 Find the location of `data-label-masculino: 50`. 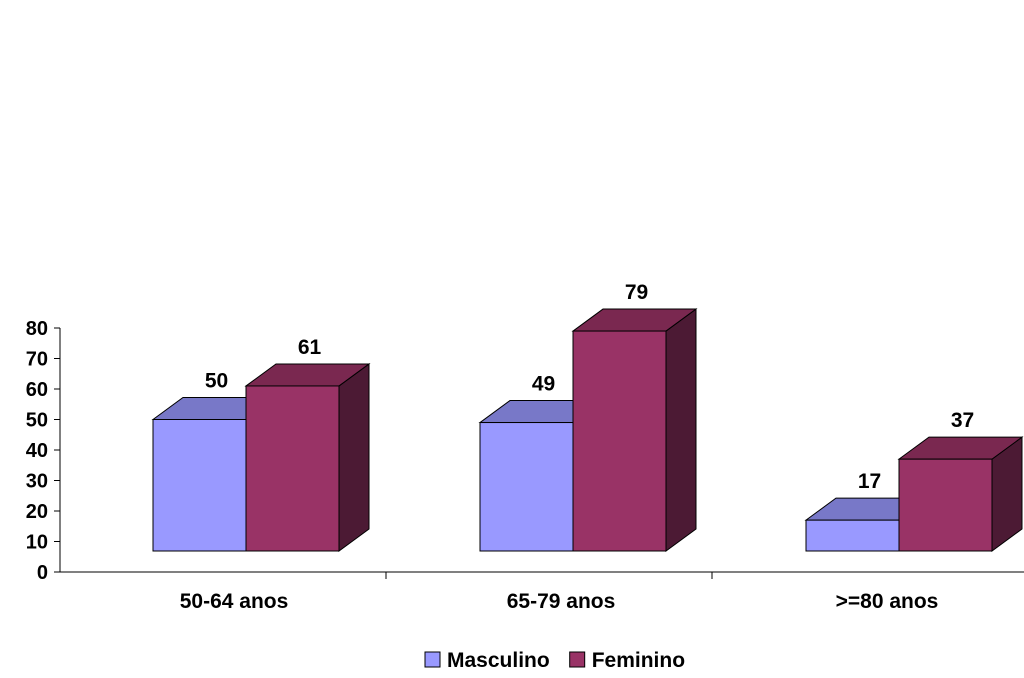

data-label-masculino: 50 is located at coordinates (216, 381).